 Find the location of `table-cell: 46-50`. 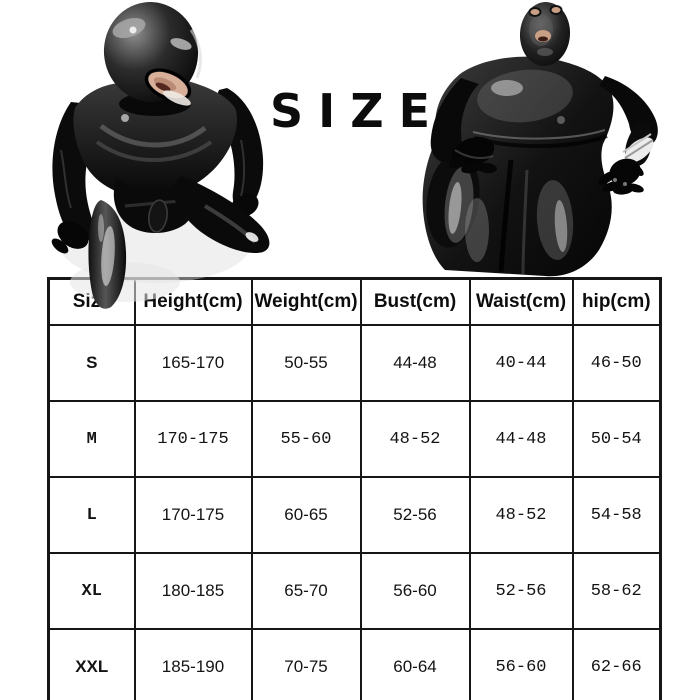

table-cell: 46-50 is located at coordinates (616, 363).